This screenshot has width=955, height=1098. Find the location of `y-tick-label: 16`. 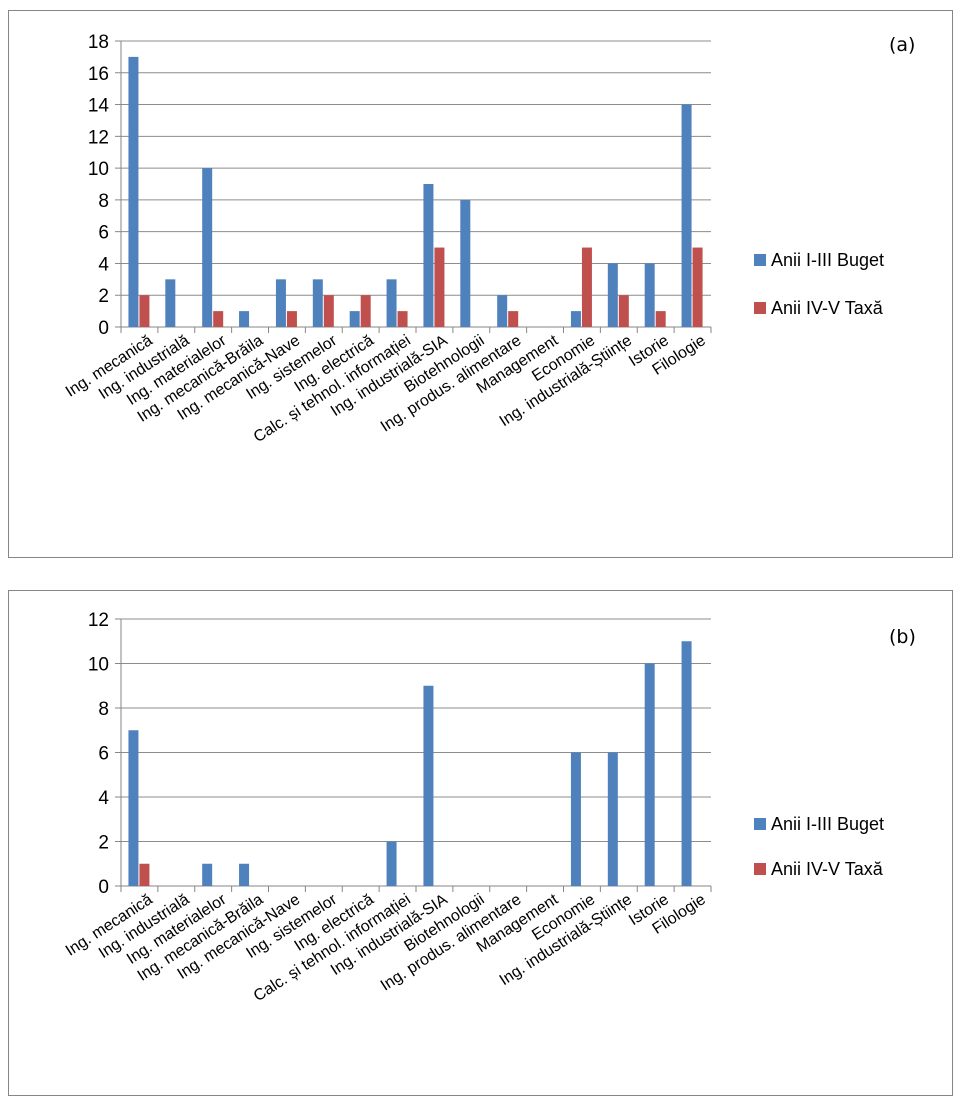

y-tick-label: 16 is located at coordinates (98, 74).